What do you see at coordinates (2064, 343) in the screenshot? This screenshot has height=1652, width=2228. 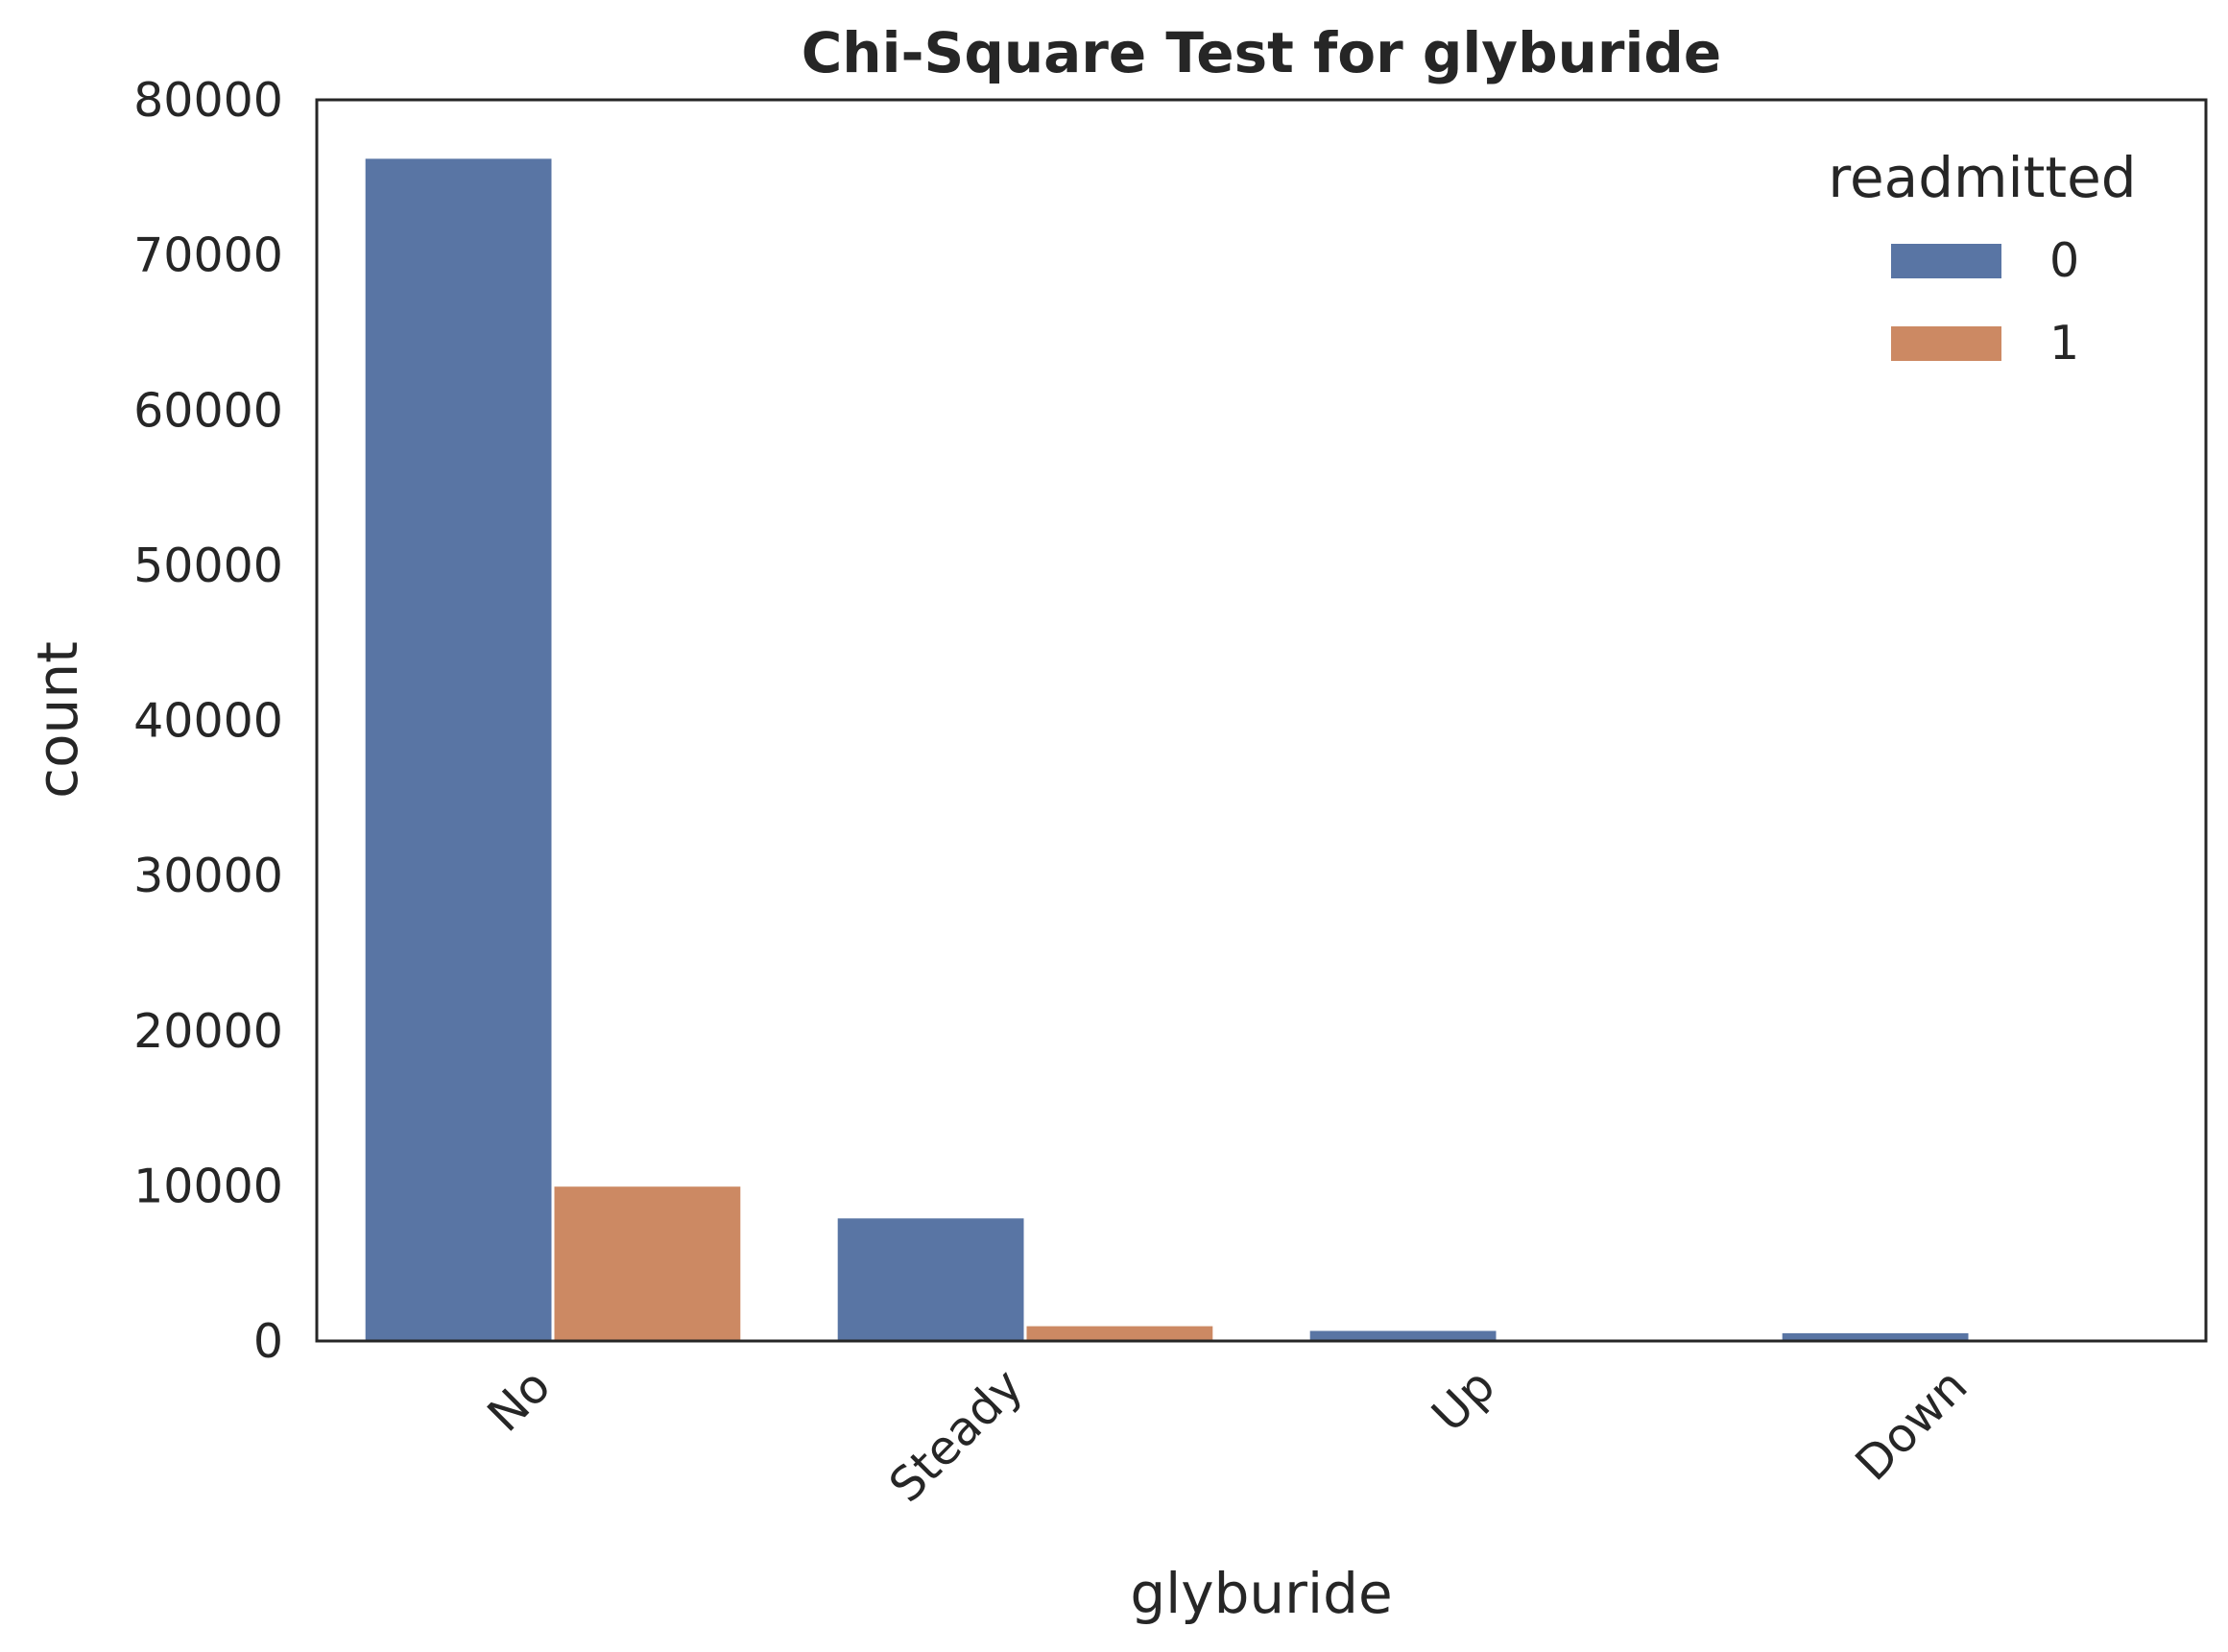 I see `legend-label-1: 1` at bounding box center [2064, 343].